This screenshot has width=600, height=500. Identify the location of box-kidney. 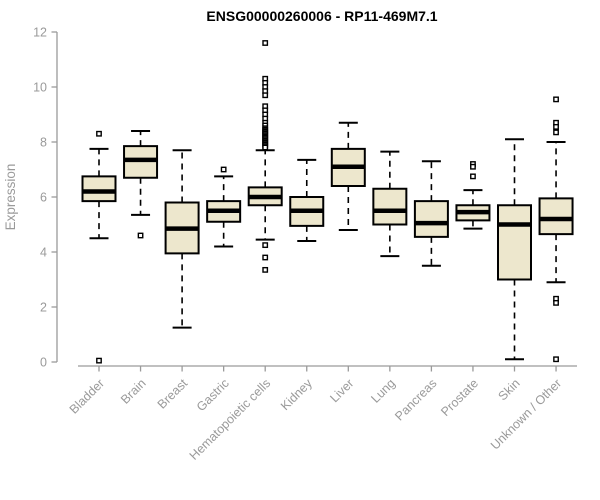
(307, 200).